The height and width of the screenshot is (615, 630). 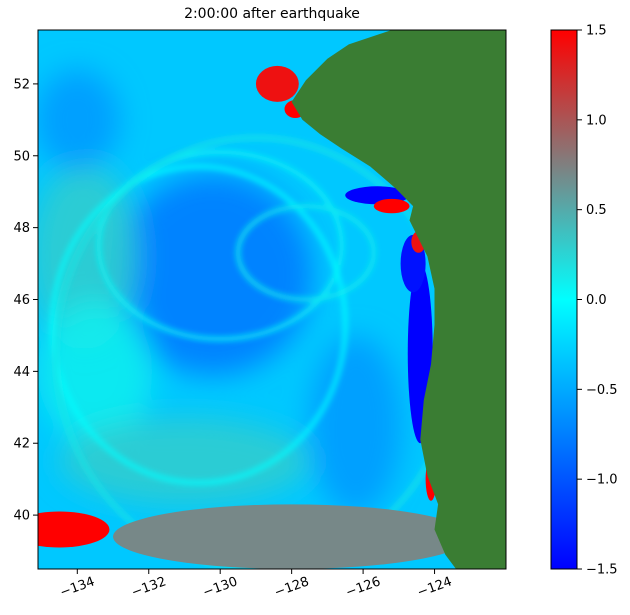 I want to click on y-tick-label: 40, so click(x=21, y=516).